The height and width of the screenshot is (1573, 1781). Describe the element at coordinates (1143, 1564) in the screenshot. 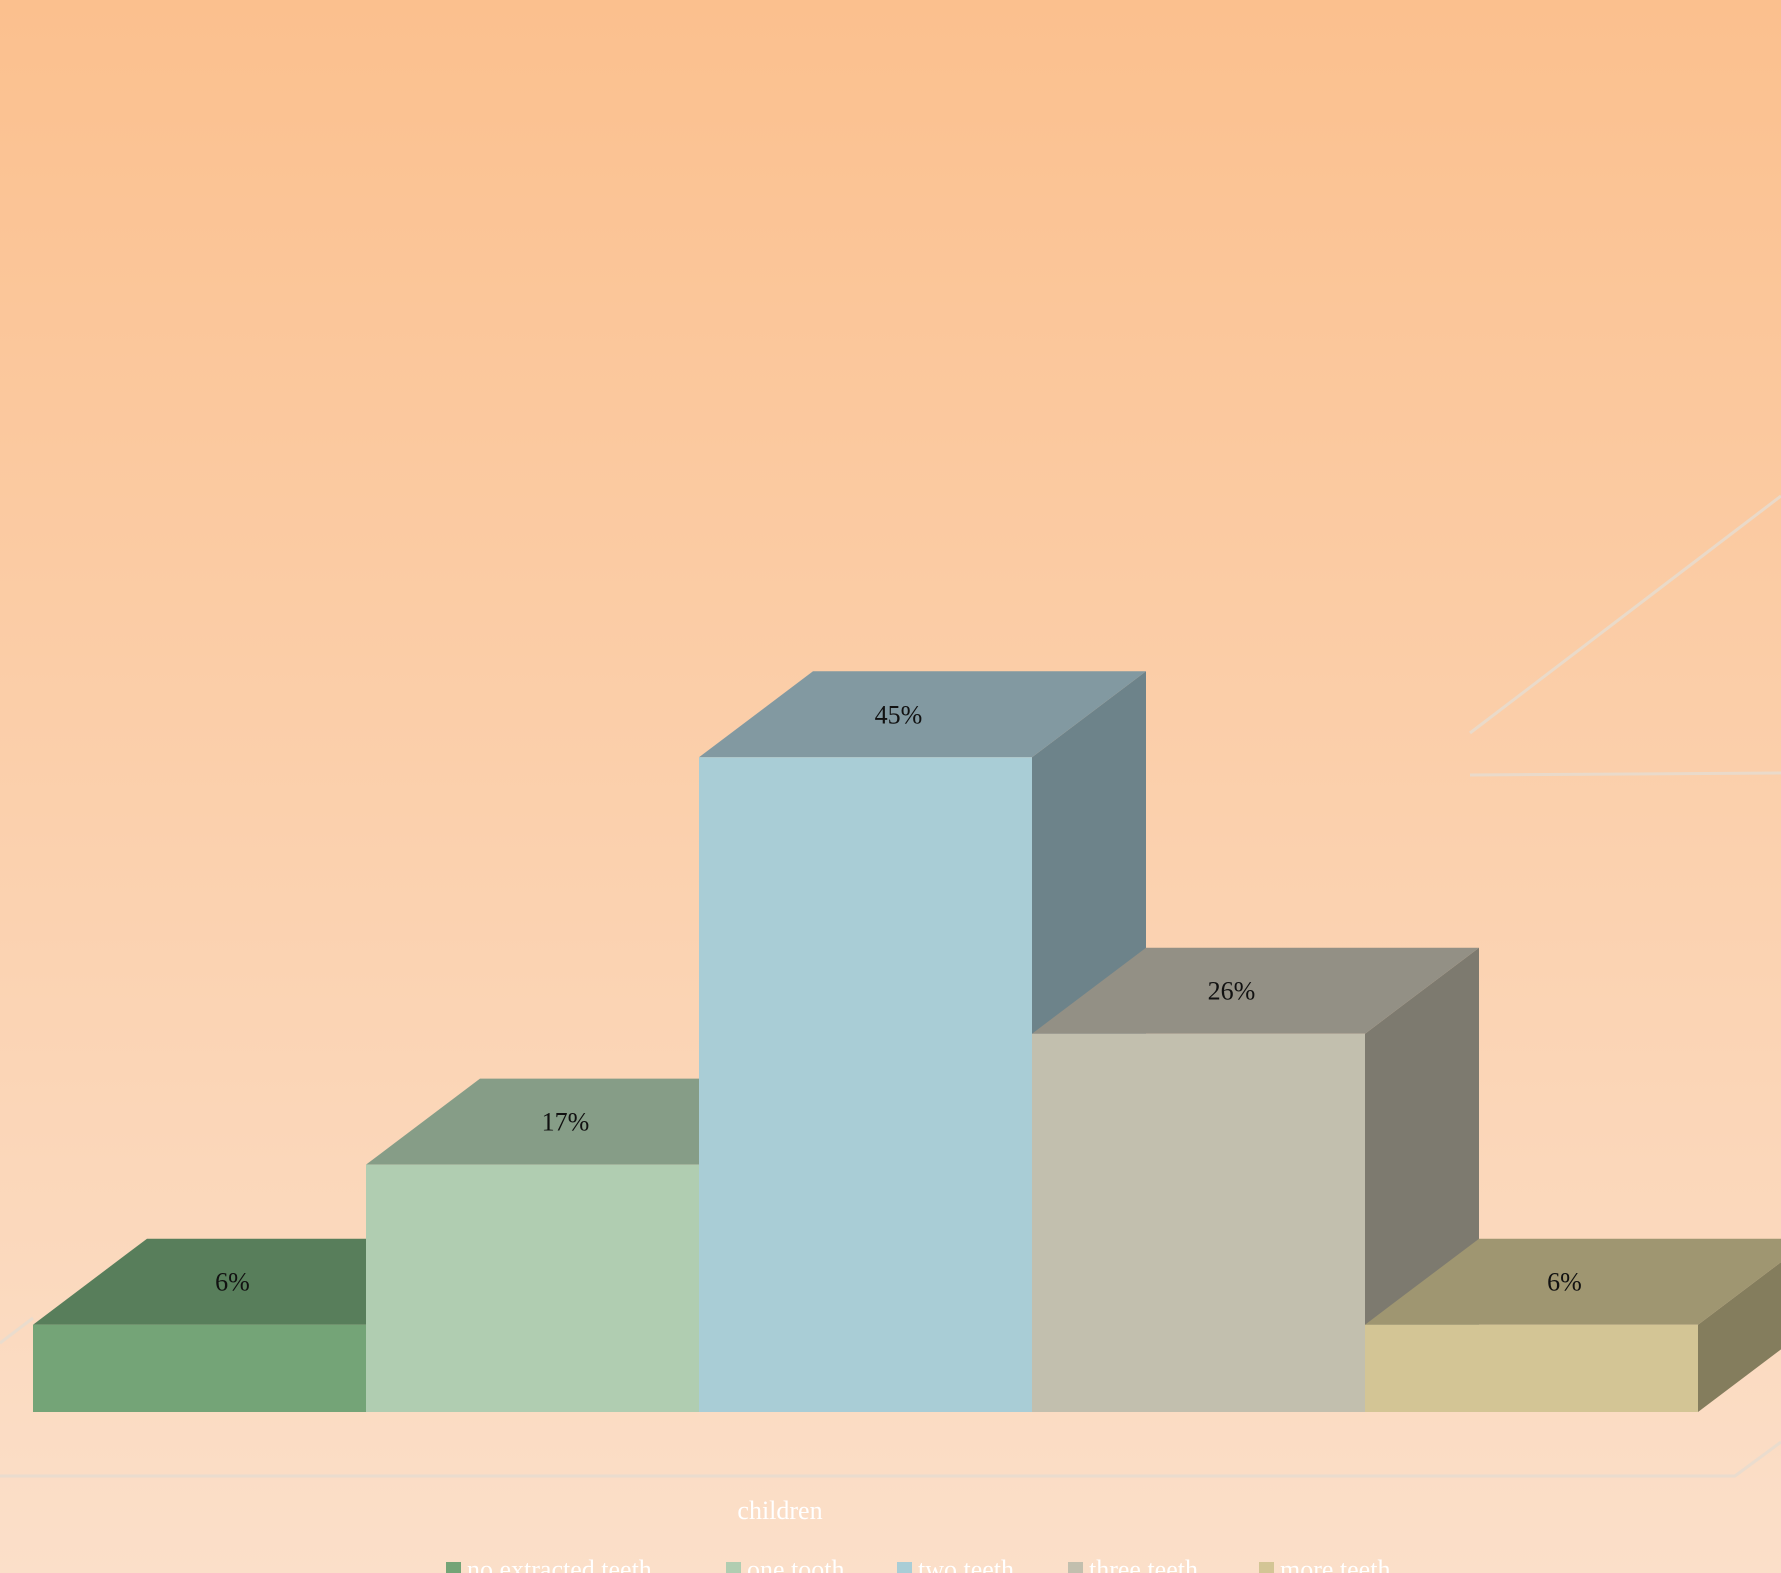

I see `legend-label-4: three teeth` at that location.